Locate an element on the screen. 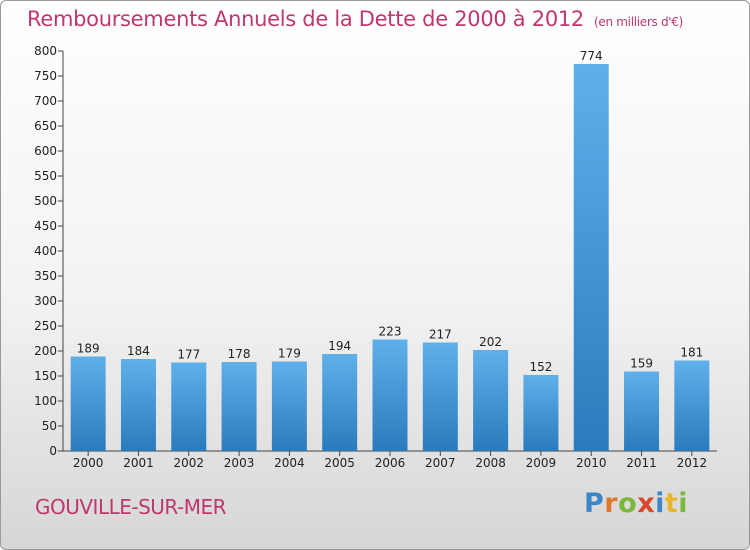 The image size is (750, 550). y-tick-label: 300 is located at coordinates (45, 301).